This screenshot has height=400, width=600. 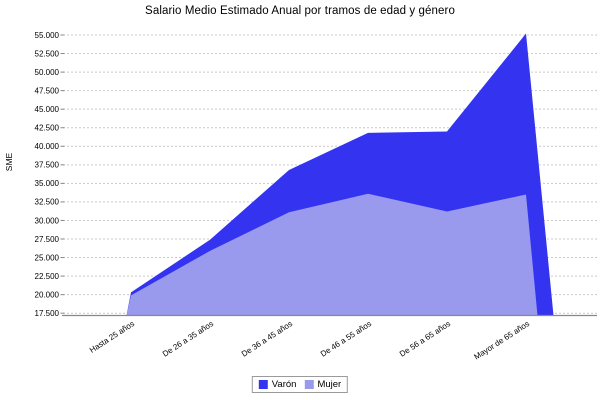 What do you see at coordinates (47, 165) in the screenshot?
I see `y-tick-label: 37.500` at bounding box center [47, 165].